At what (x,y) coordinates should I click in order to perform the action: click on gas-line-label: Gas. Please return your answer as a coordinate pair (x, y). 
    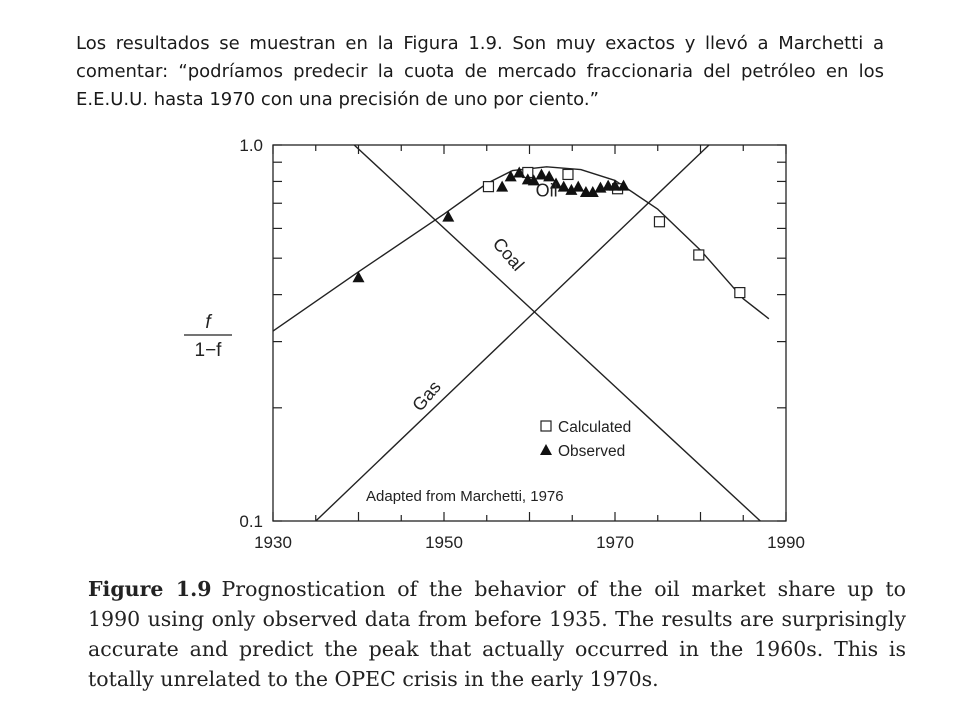
    Looking at the image, I should click on (426, 396).